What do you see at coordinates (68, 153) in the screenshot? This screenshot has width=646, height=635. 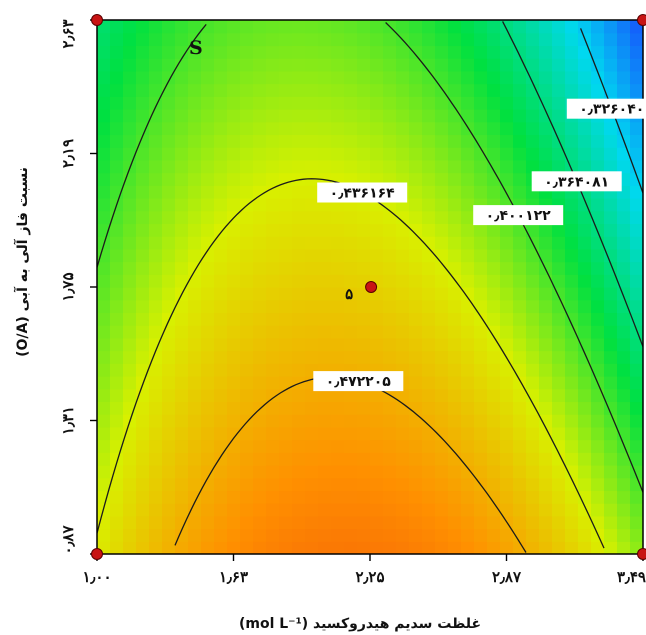 I see `y-tick-label: ۲٫۱۹` at bounding box center [68, 153].